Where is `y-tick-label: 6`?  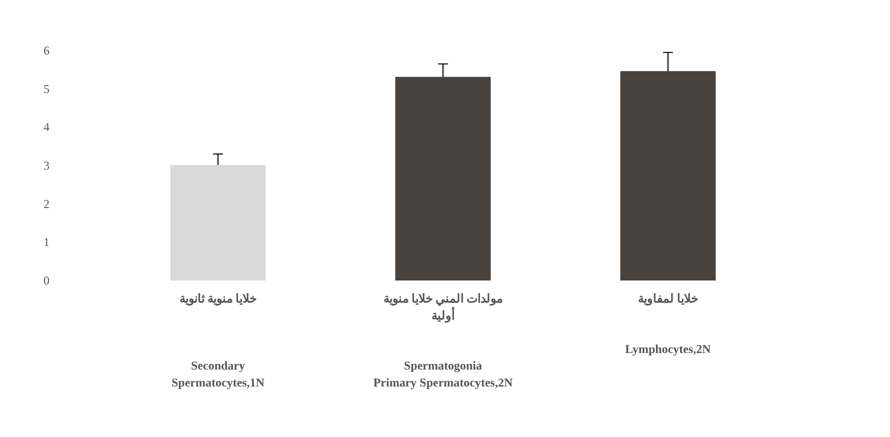 y-tick-label: 6 is located at coordinates (47, 51).